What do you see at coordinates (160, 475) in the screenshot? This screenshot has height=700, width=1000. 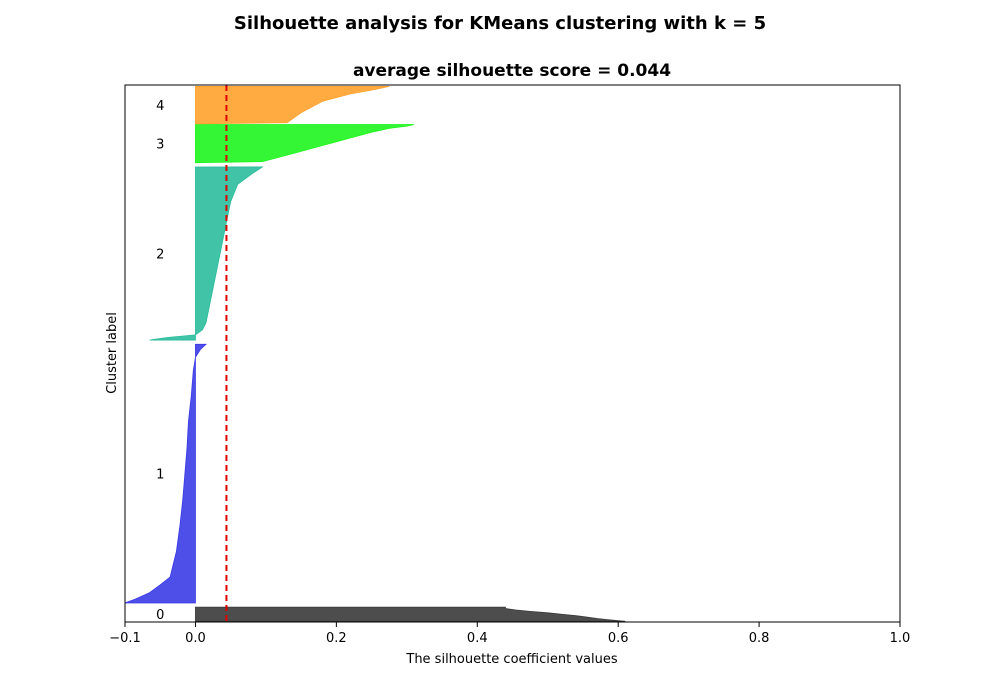 I see `cluster-label-1: 1` at bounding box center [160, 475].